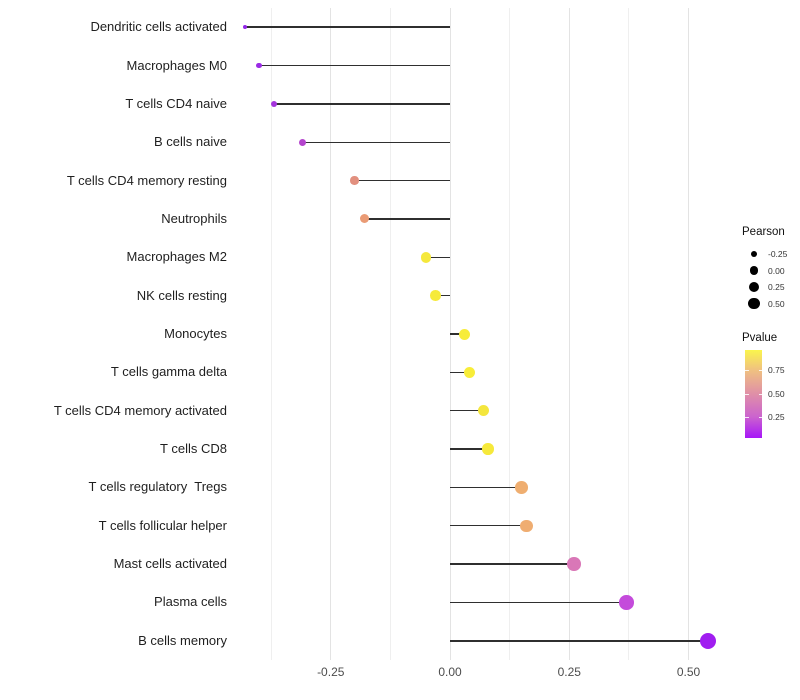 This screenshot has height=700, width=800. What do you see at coordinates (331, 672) in the screenshot?
I see `x-axis-tick-label: -0.25` at bounding box center [331, 672].